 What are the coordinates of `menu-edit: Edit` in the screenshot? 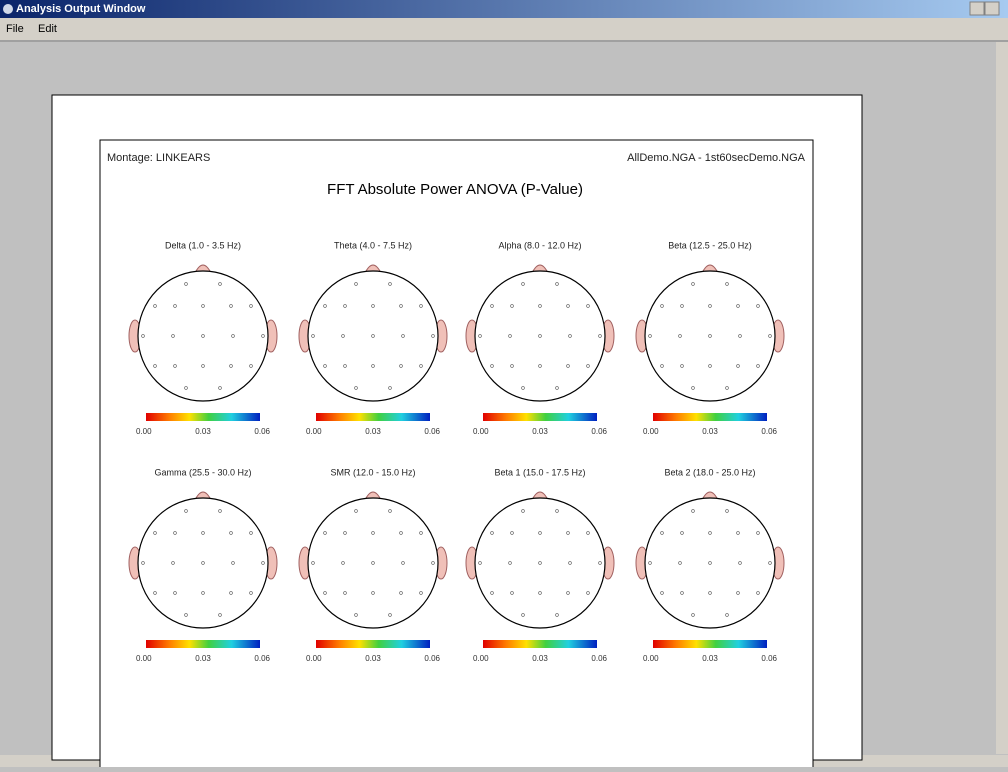 It's located at (47, 29).